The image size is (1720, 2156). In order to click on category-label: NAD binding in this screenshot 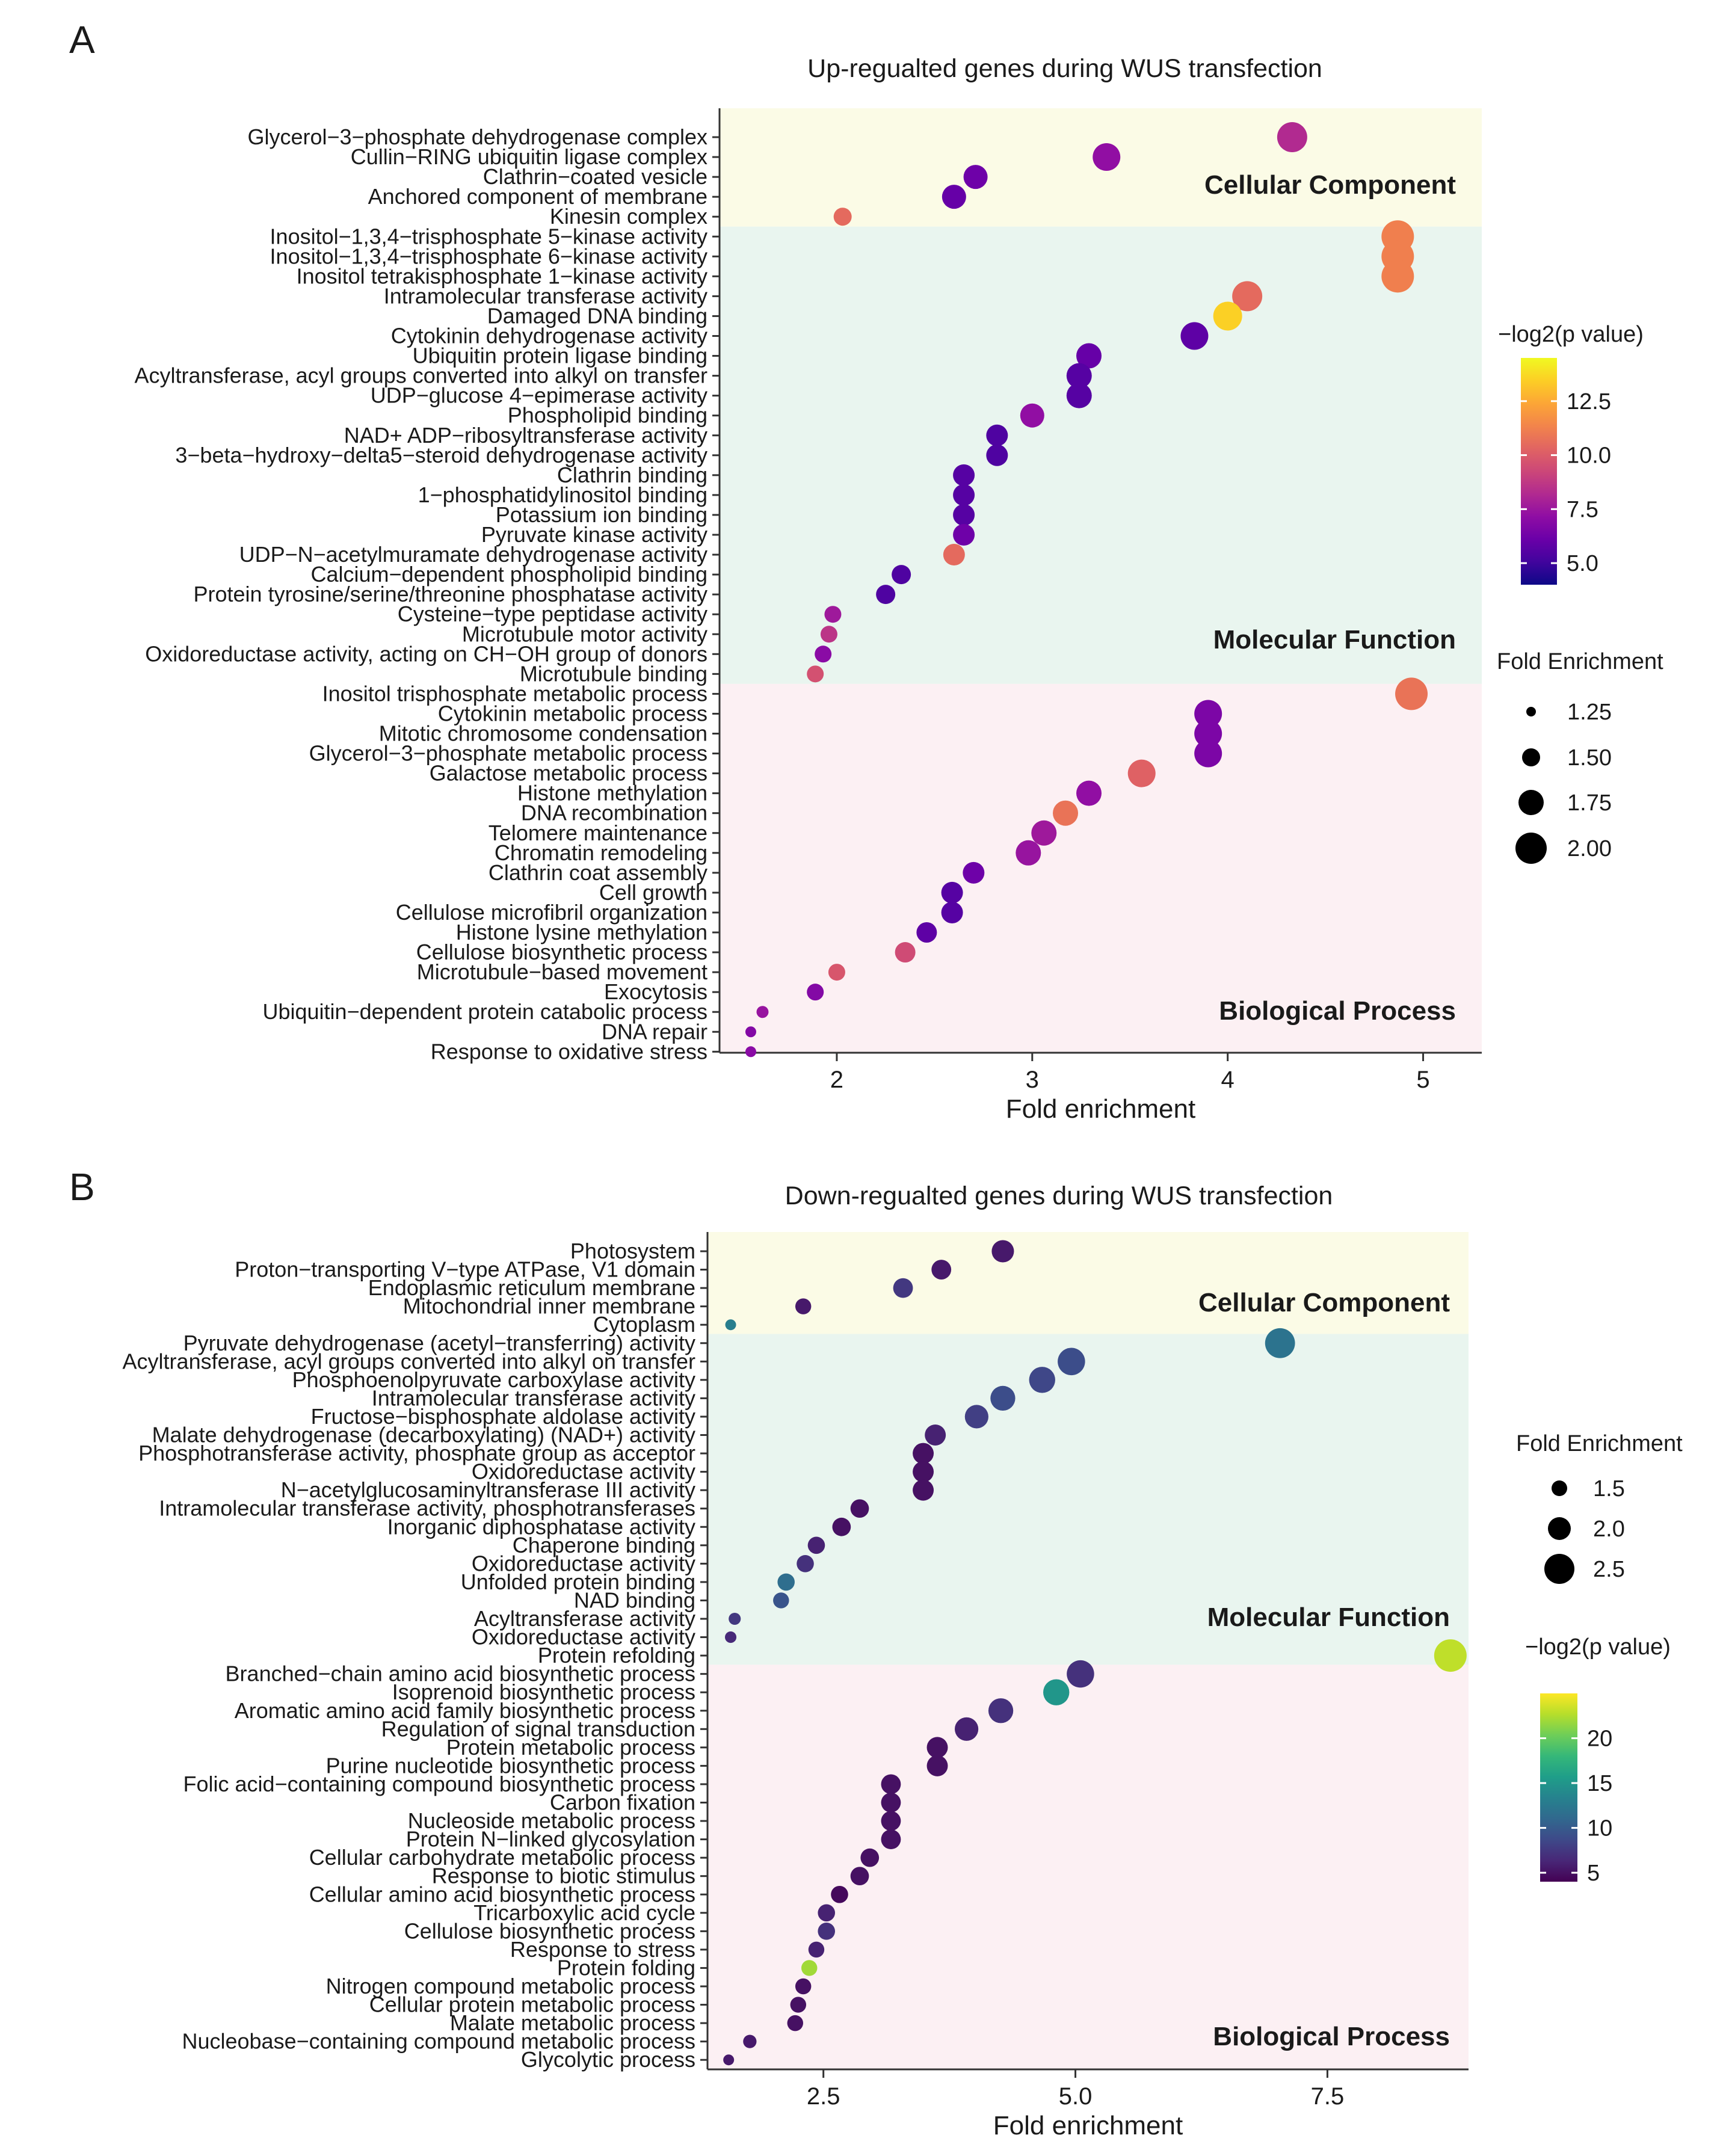, I will do `click(634, 1600)`.